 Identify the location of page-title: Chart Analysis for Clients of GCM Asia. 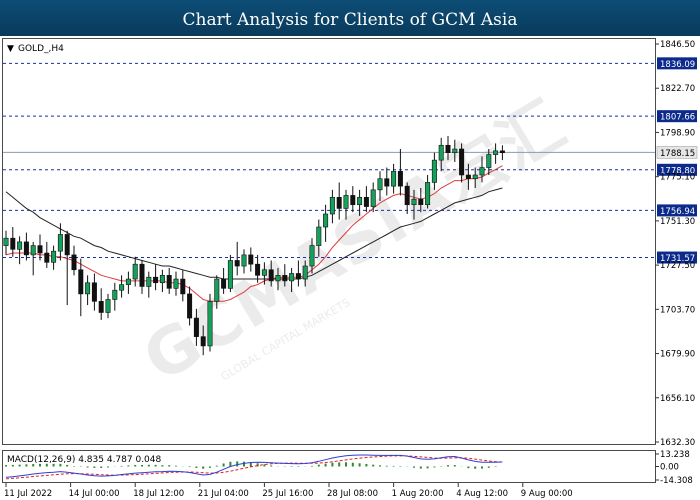
(350, 20).